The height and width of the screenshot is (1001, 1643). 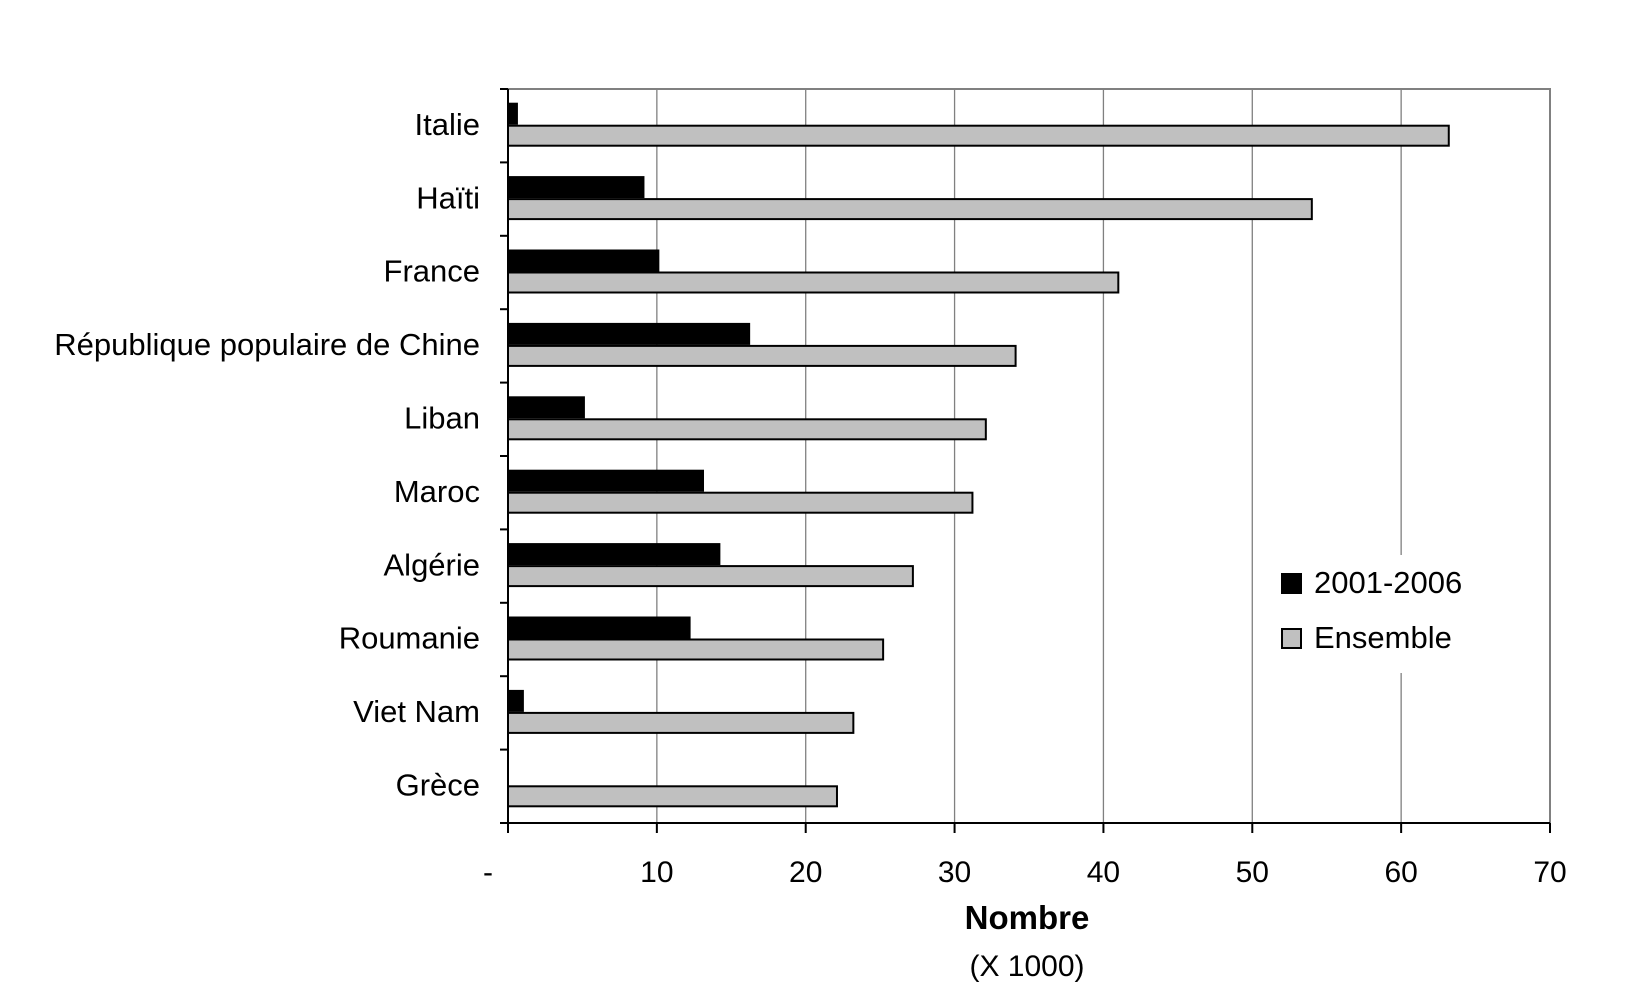 I want to click on category-label: Algérie, so click(x=432, y=564).